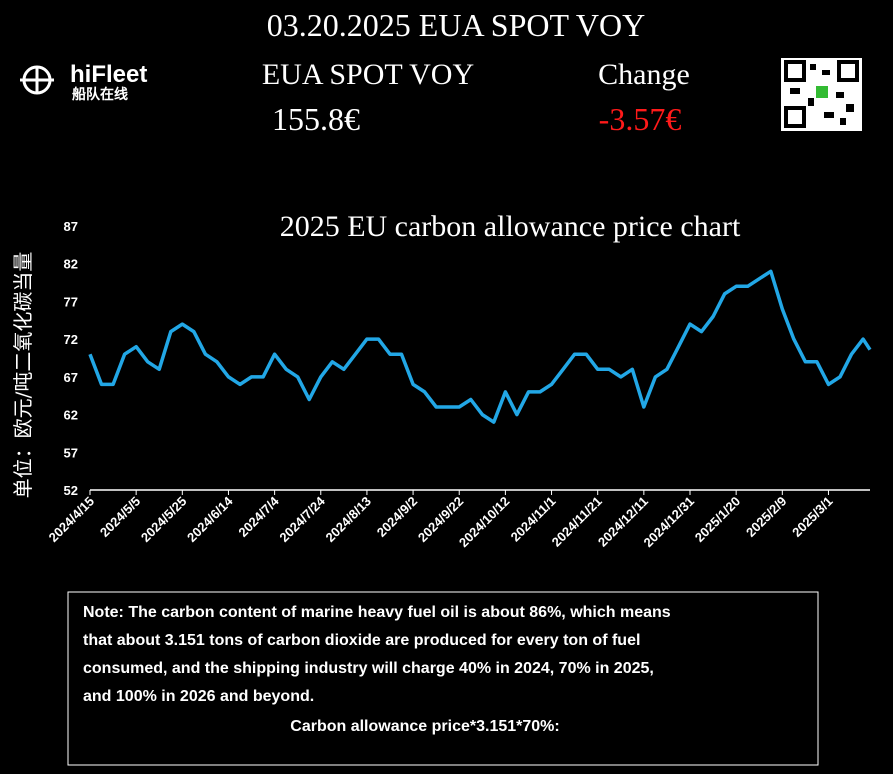  I want to click on y-tick-label: 57, so click(71, 452).